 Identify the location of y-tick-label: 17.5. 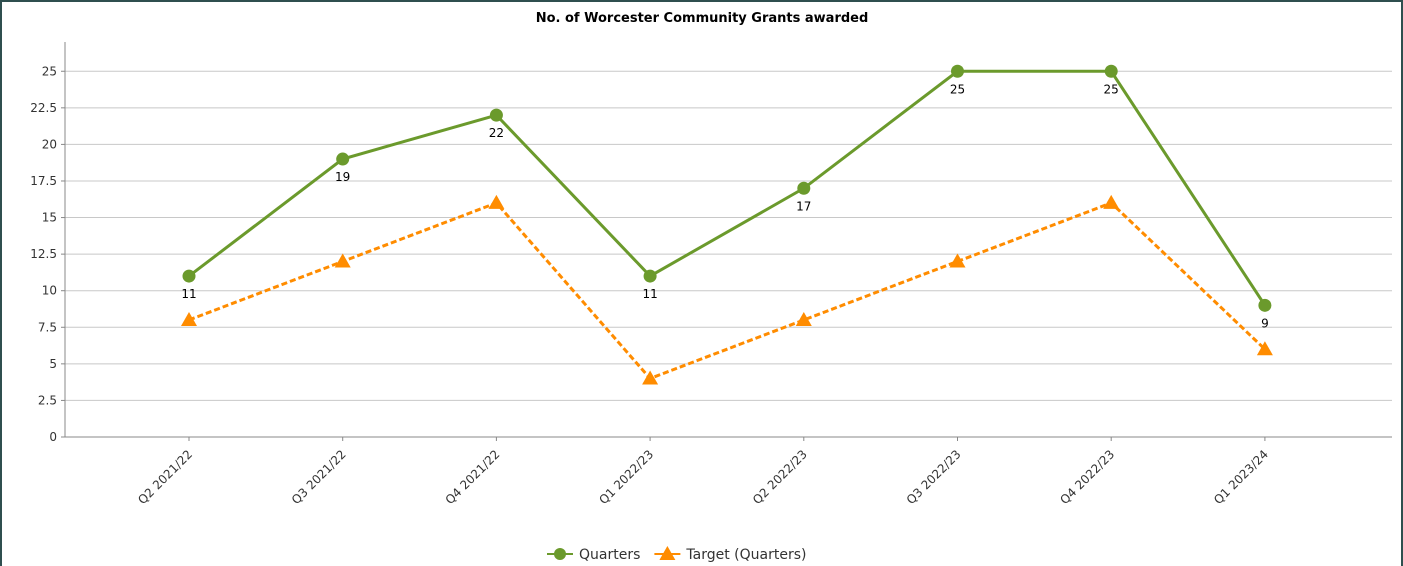
(43, 181).